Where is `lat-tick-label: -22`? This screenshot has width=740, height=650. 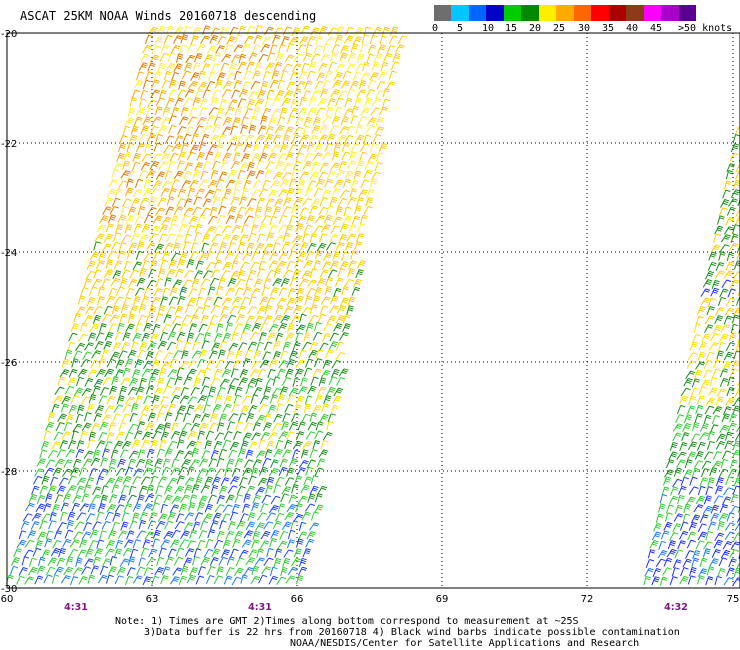 lat-tick-label: -22 is located at coordinates (9, 144).